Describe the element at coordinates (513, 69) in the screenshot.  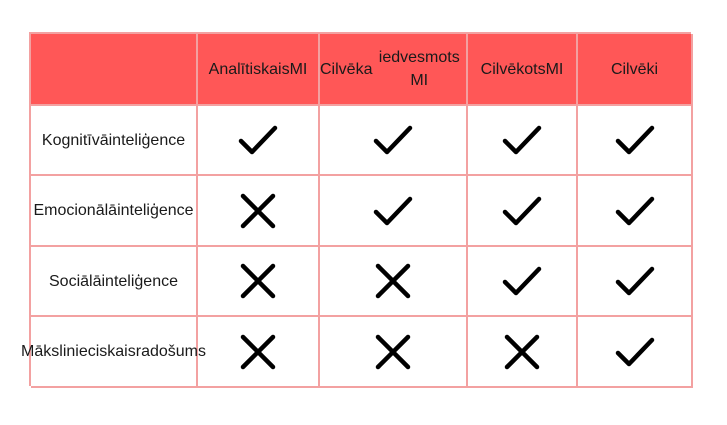
I see `column-header-line: Cilvēkots` at that location.